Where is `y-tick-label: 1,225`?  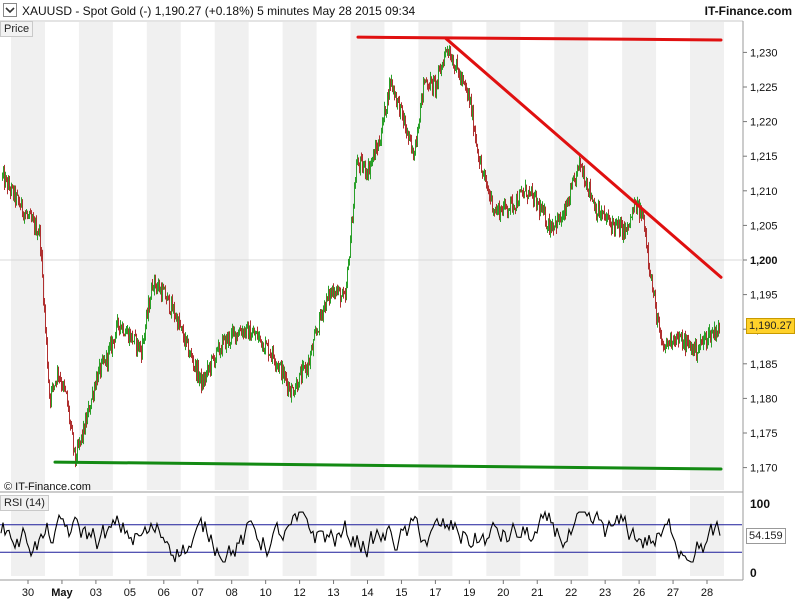
y-tick-label: 1,225 is located at coordinates (764, 88).